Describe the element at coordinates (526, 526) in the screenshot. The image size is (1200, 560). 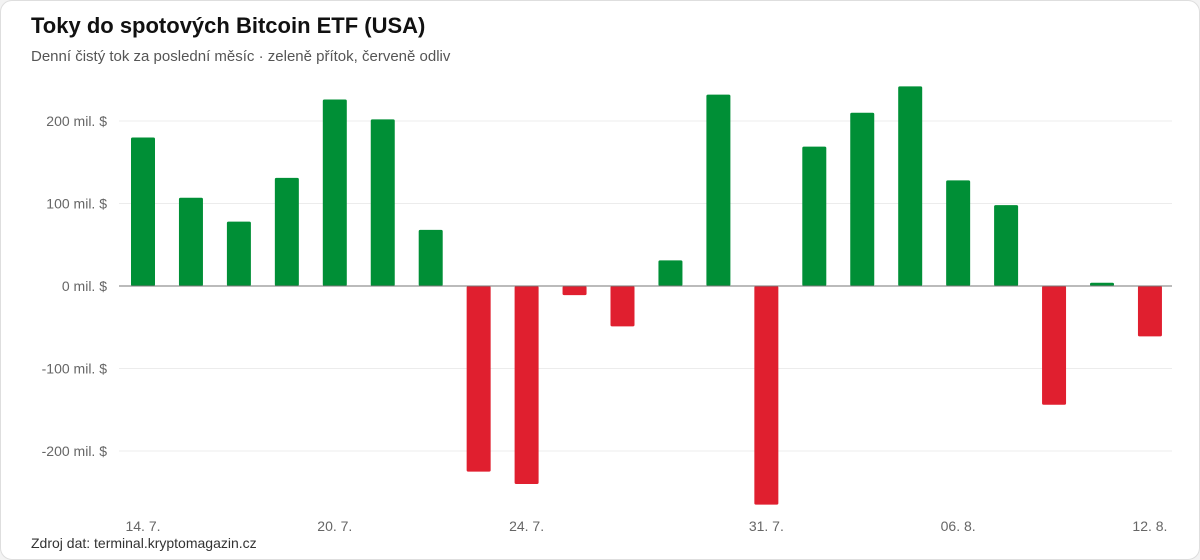
I see `x-tick-label: 24. 7.` at that location.